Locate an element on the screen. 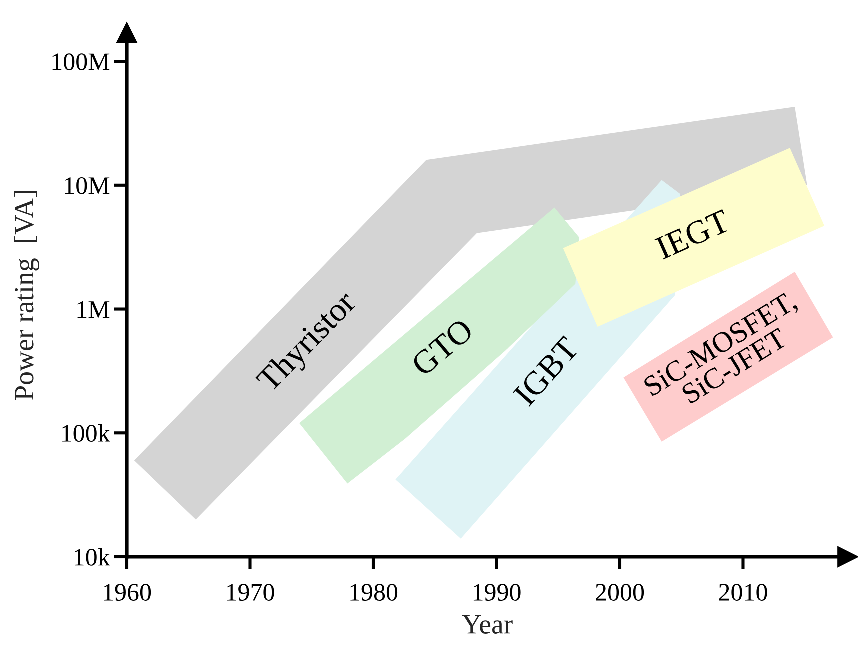  x-axis-title: Year is located at coordinates (487, 624).